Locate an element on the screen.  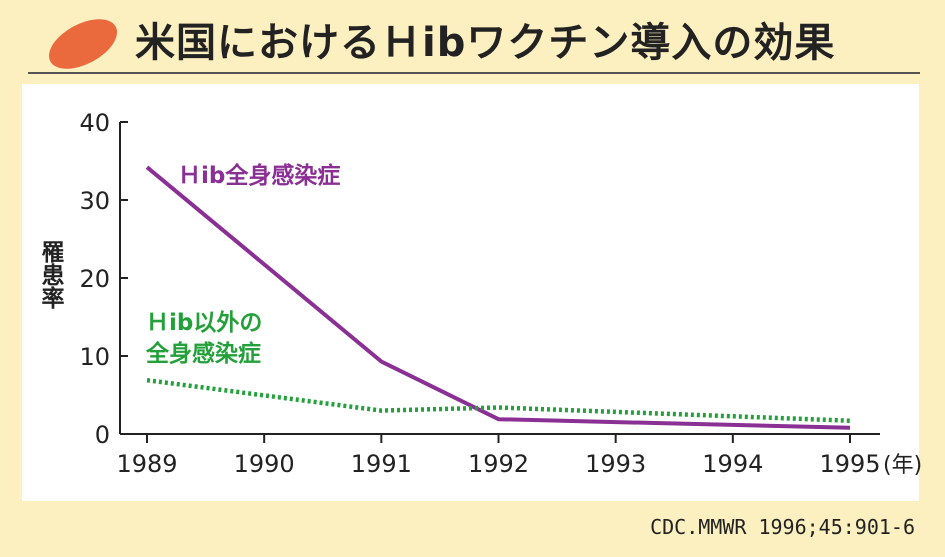
x-tick-label: 1990 is located at coordinates (264, 464).